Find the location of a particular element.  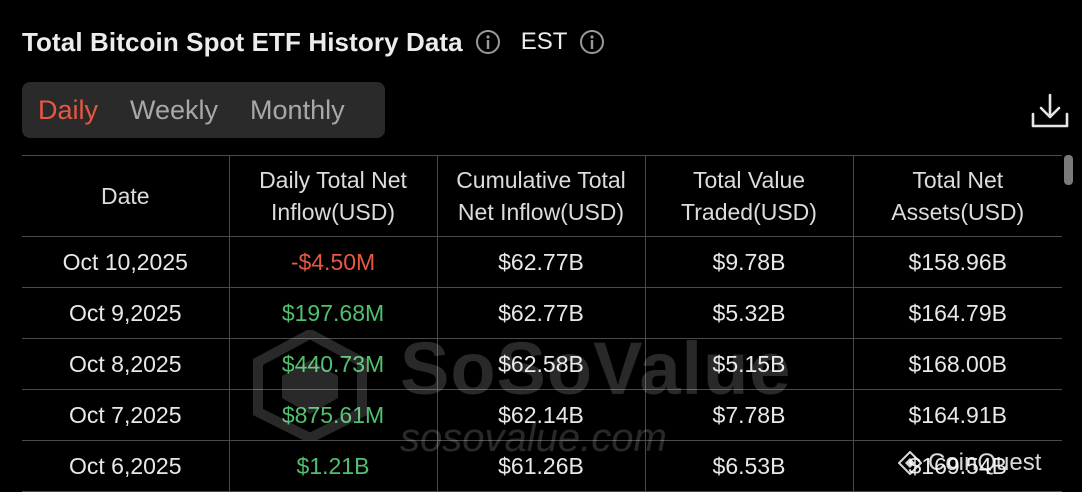

total-net-assets-cell: $169.54B is located at coordinates (957, 466).